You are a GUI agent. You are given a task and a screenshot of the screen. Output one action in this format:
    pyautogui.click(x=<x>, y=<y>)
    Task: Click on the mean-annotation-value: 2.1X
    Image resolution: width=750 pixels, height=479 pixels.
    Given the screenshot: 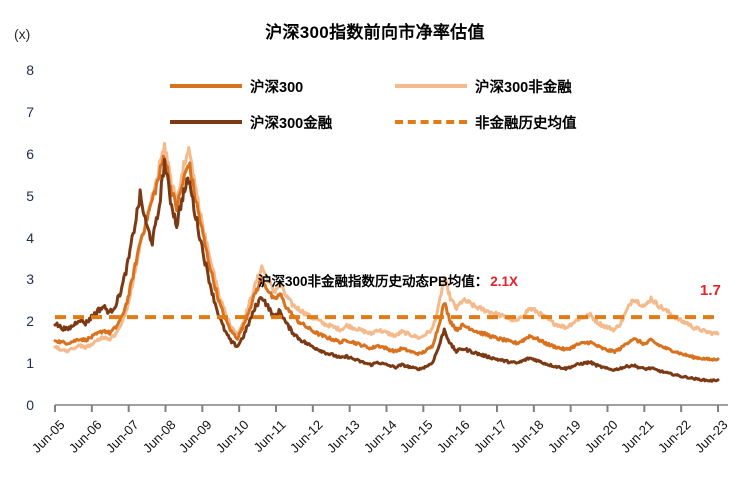 What is the action you would take?
    pyautogui.click(x=504, y=281)
    